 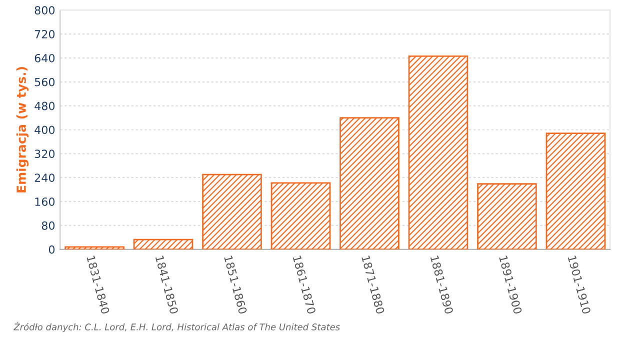 What do you see at coordinates (44, 178) in the screenshot?
I see `y-tick-label: 240` at bounding box center [44, 178].